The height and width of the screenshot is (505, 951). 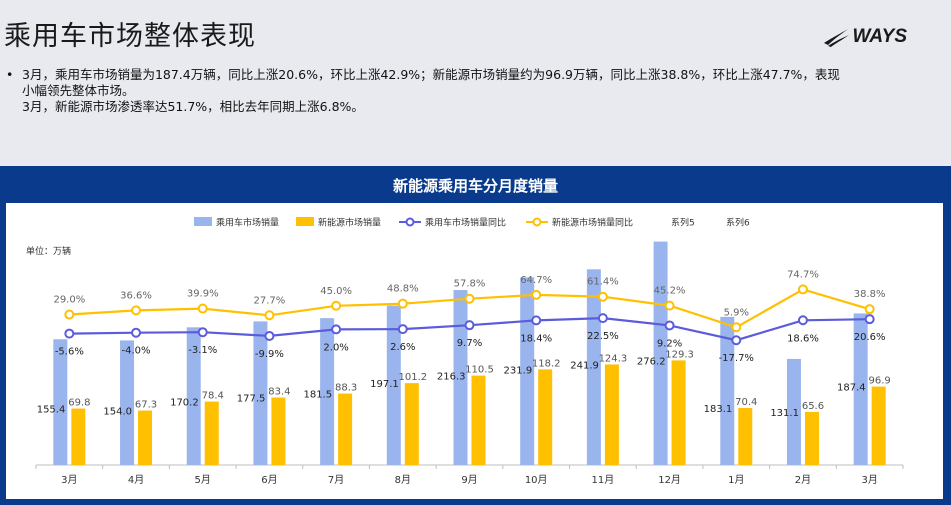 I want to click on legend-marker, so click(x=537, y=222).